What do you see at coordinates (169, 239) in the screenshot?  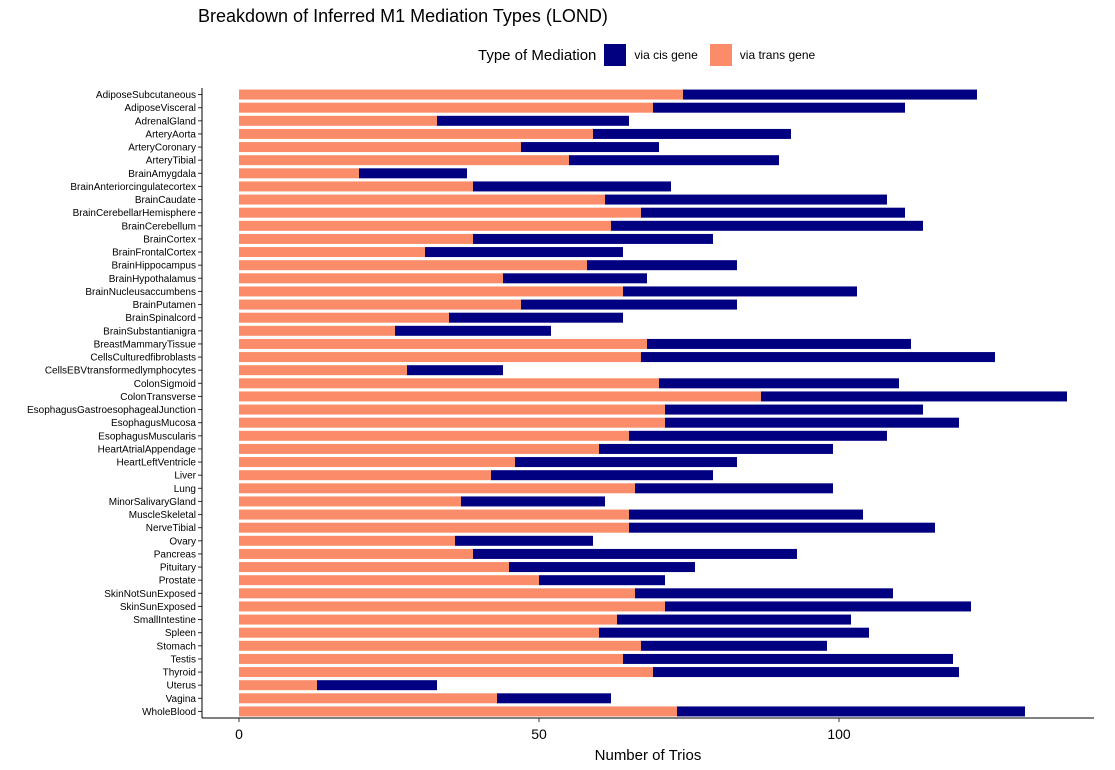 I see `y-tick-label: BrainCortex` at bounding box center [169, 239].